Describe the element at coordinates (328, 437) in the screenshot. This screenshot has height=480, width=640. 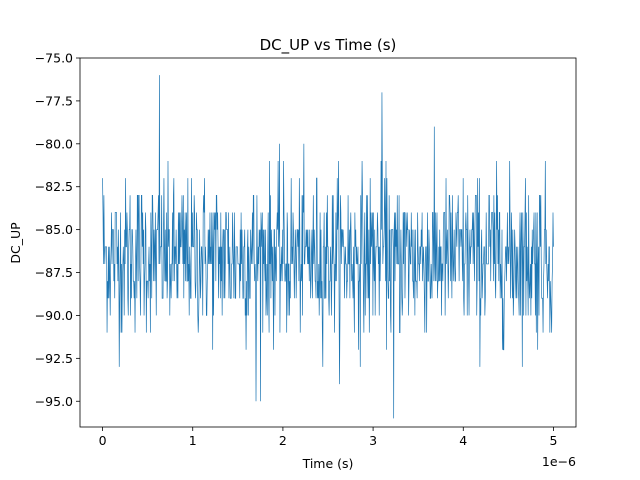
I see `x-axis: 0 1 2 3 4 5` at that location.